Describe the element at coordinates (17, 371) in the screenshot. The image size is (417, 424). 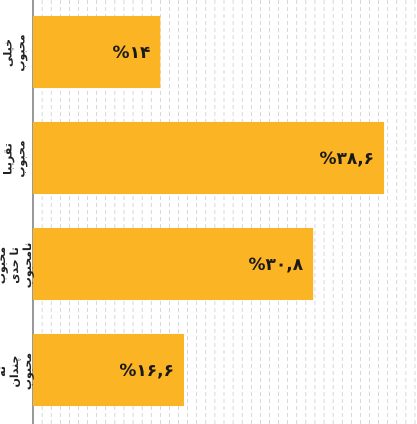
I see `category-label: نه چندان محبوب` at that location.